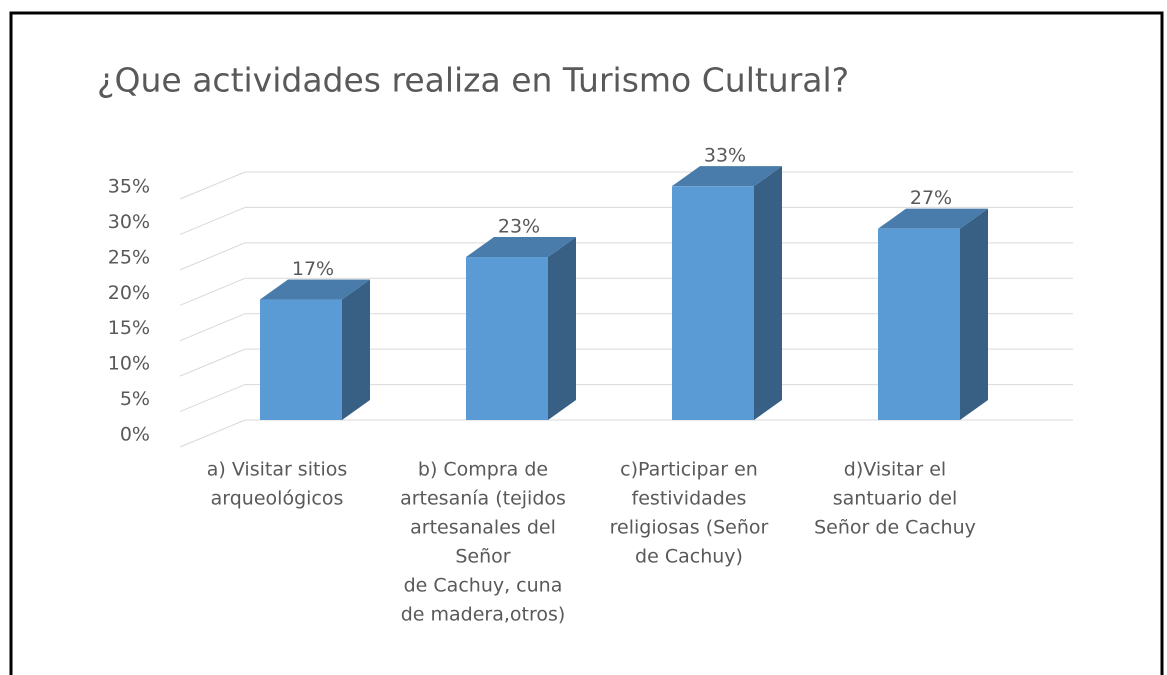 This screenshot has width=1167, height=675. Describe the element at coordinates (725, 156) in the screenshot. I see `data-label: 33%` at that location.